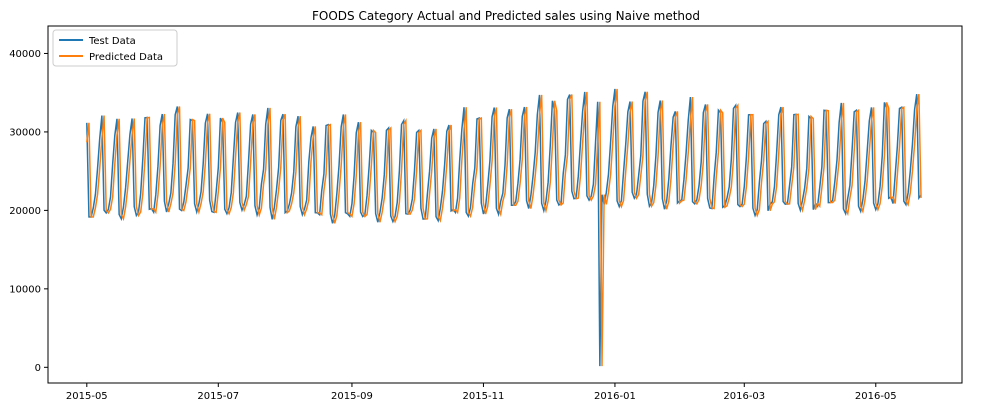 Image resolution: width=987 pixels, height=413 pixels. Describe the element at coordinates (25, 289) in the screenshot. I see `y-tick-label: 10000` at that location.